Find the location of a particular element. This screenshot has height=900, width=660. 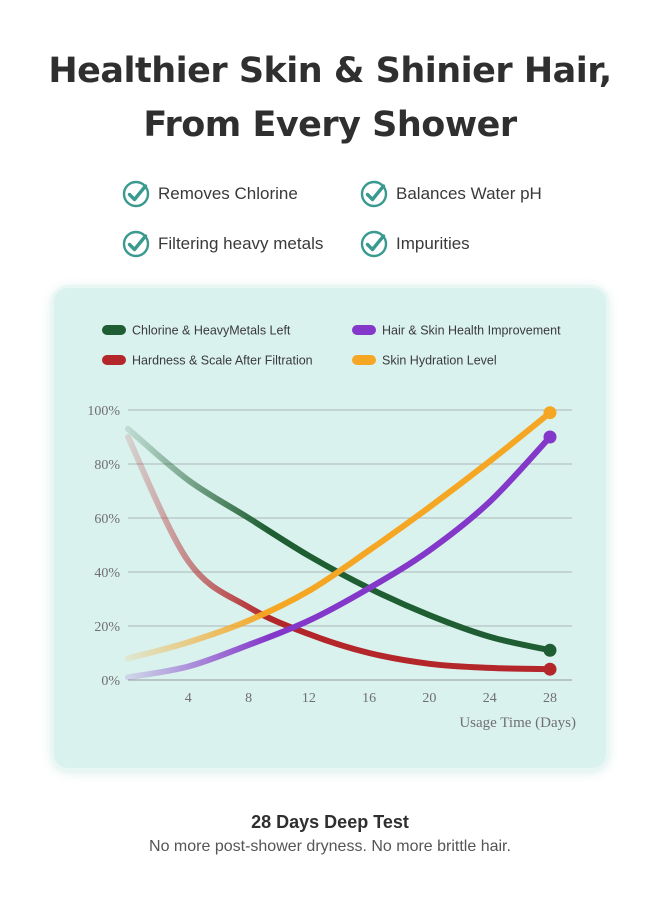

feature-label: Balances Water pH is located at coordinates (469, 193).